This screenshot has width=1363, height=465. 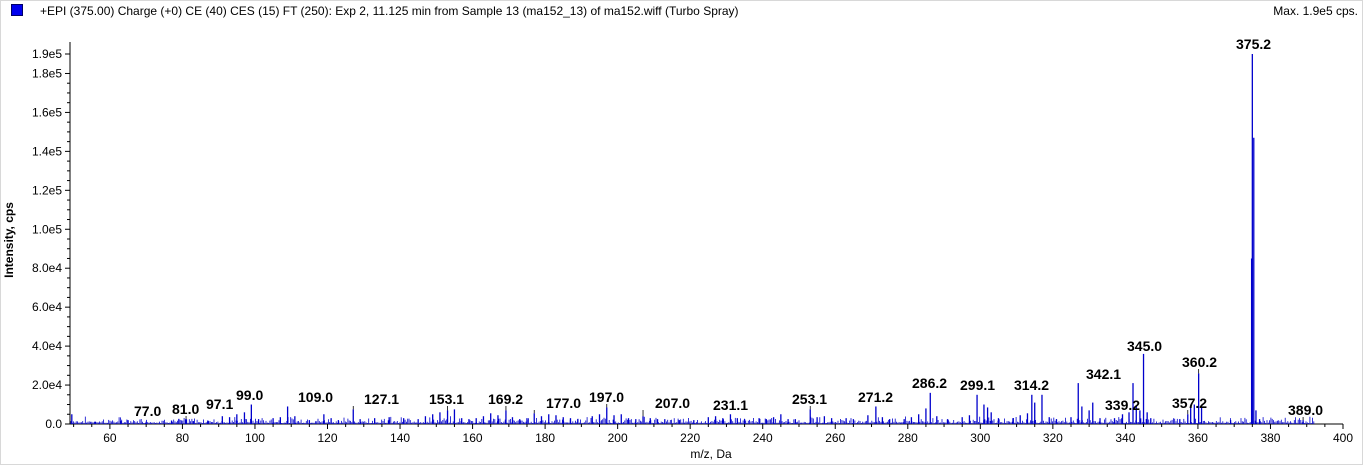 I want to click on y-tick-label: 1.4e5, so click(x=47, y=151).